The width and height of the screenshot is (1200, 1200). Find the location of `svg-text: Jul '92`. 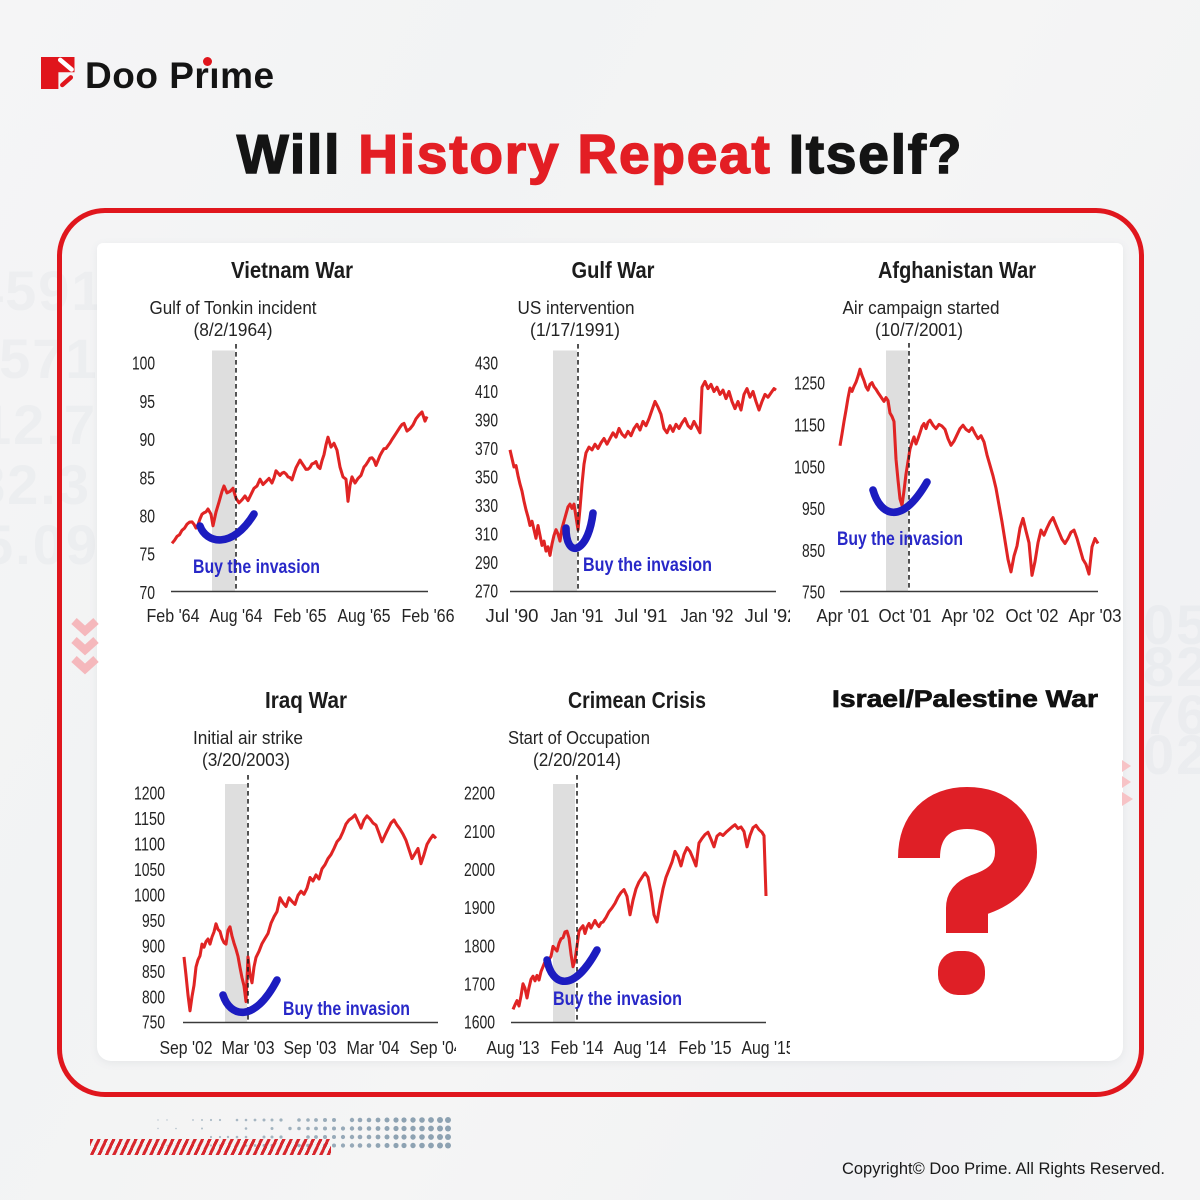

svg-text: Jul '92 is located at coordinates (771, 615).